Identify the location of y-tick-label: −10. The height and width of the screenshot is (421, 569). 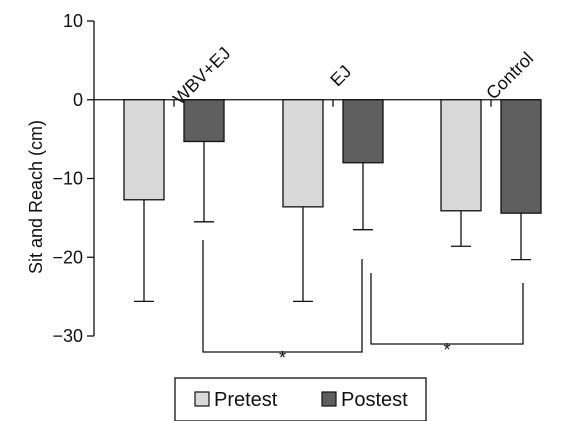
(67, 179).